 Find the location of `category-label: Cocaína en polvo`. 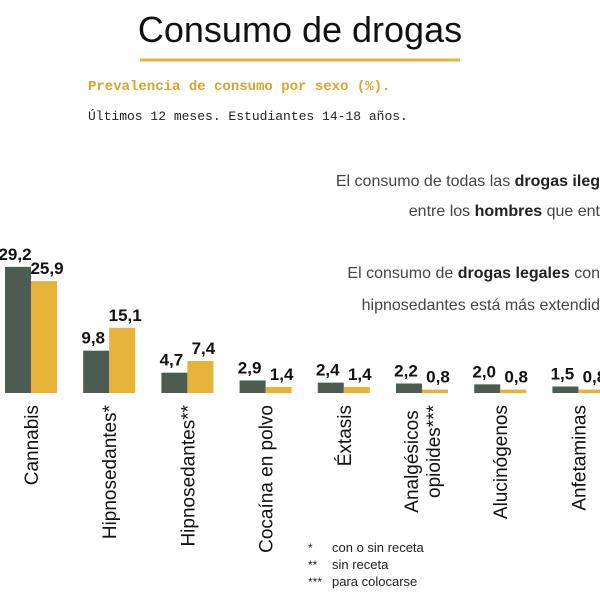

category-label: Cocaína en polvo is located at coordinates (267, 479).